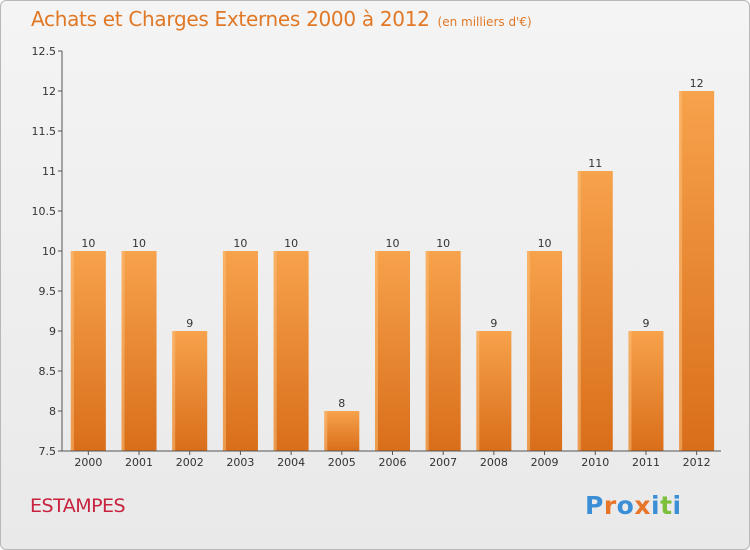  What do you see at coordinates (190, 462) in the screenshot?
I see `x-tick-label: 2002` at bounding box center [190, 462].